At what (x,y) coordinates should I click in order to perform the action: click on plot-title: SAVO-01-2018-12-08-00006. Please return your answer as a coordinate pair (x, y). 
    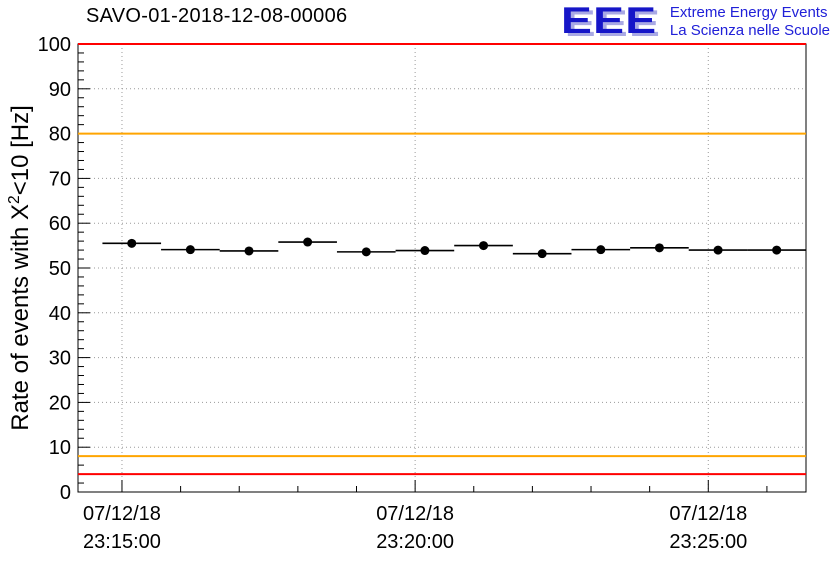
    Looking at the image, I should click on (217, 16).